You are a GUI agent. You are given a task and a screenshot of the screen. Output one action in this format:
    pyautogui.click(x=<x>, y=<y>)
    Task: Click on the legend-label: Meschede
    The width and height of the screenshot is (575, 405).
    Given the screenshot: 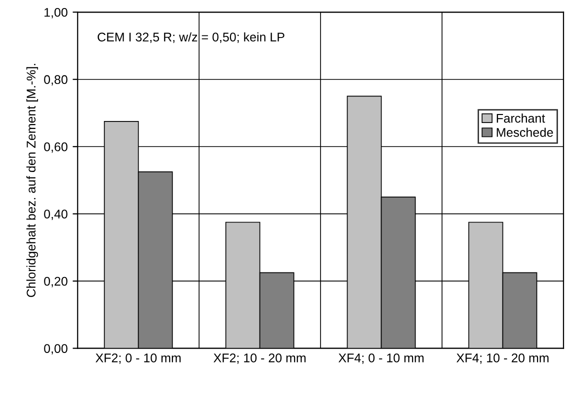 What is the action you would take?
    pyautogui.click(x=524, y=132)
    